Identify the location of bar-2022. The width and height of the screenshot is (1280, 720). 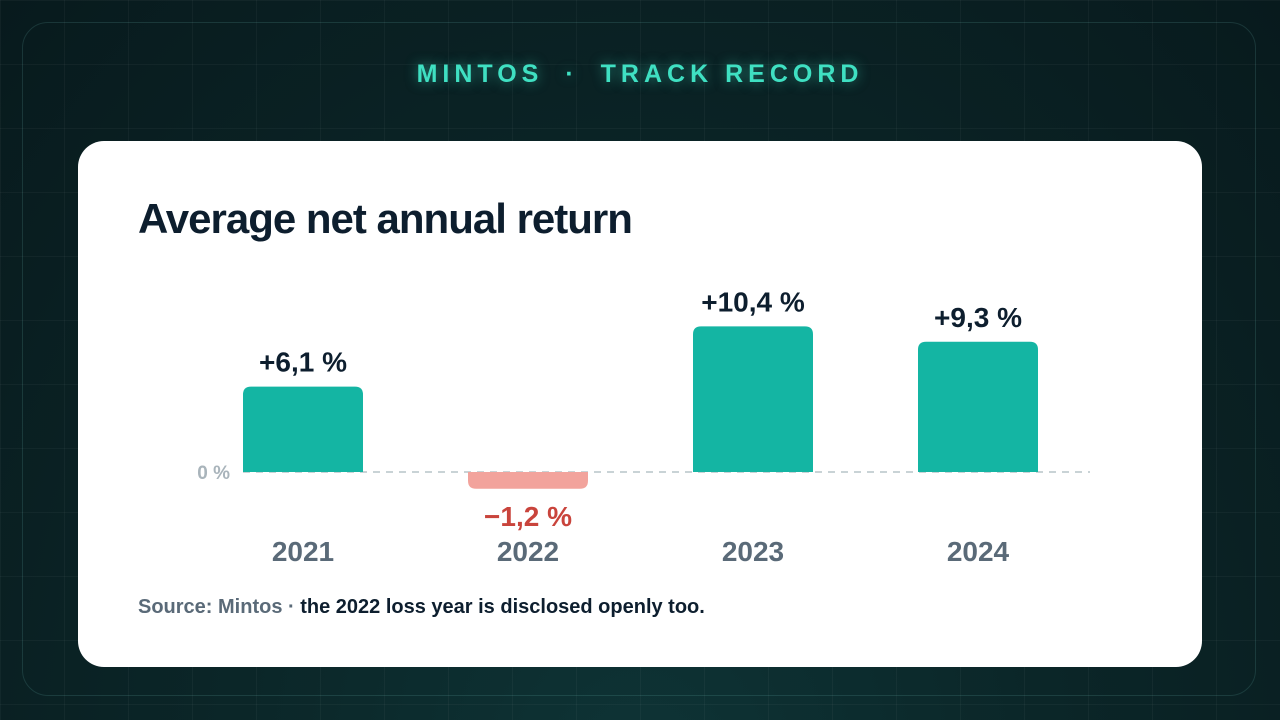
(528, 480).